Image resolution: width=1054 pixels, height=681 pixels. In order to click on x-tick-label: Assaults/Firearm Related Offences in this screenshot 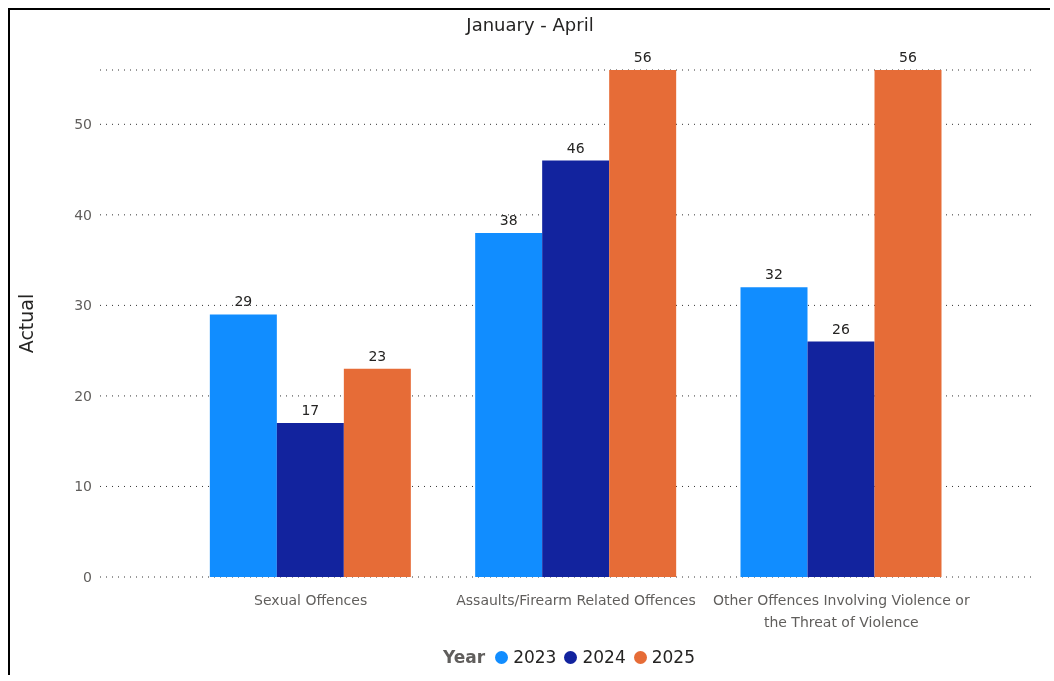, I will do `click(576, 599)`.